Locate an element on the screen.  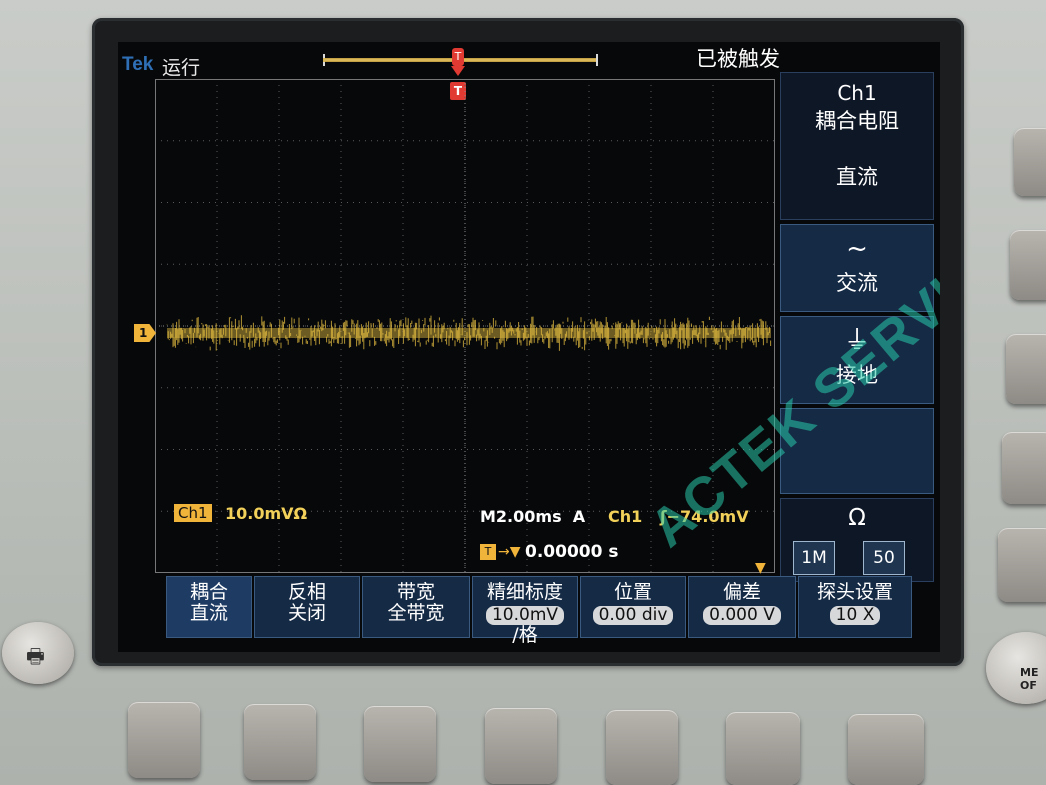
ch1-scale-readout: 10.0mVΩ is located at coordinates (266, 513).